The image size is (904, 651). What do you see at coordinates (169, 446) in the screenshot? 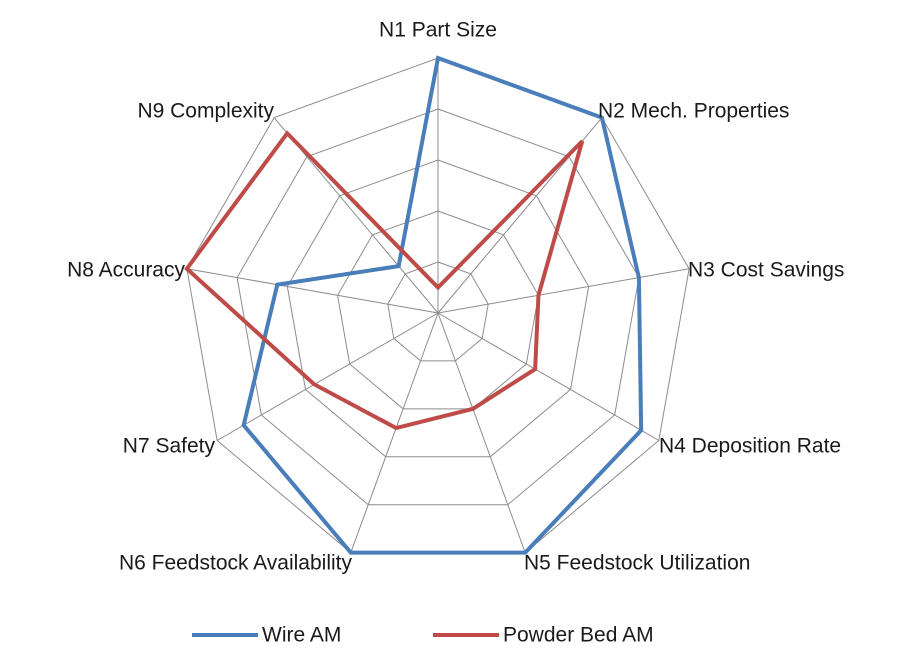
I see `axis-label-n7: N7 Safety` at bounding box center [169, 446].